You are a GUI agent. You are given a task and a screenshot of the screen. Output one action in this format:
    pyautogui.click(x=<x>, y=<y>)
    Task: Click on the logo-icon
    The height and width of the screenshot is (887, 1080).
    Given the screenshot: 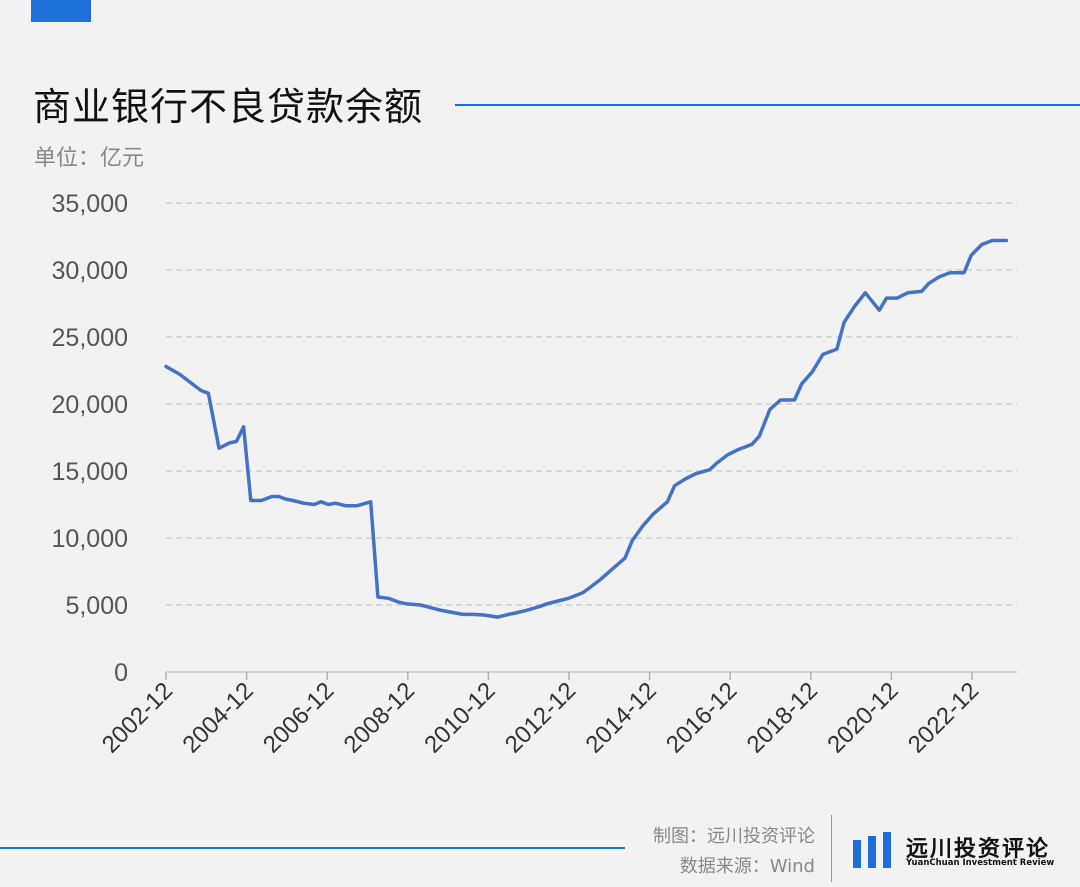 What is the action you would take?
    pyautogui.click(x=872, y=850)
    